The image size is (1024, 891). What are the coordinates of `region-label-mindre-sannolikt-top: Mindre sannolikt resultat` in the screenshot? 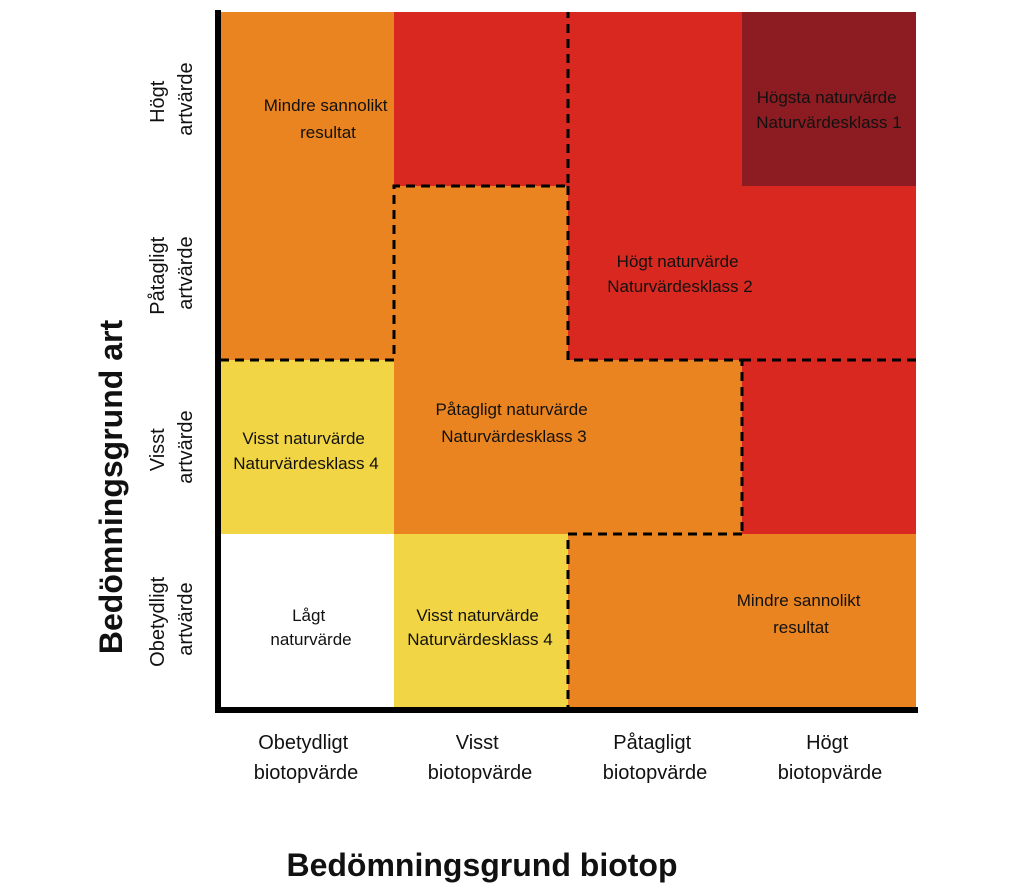 It's located at (328, 119).